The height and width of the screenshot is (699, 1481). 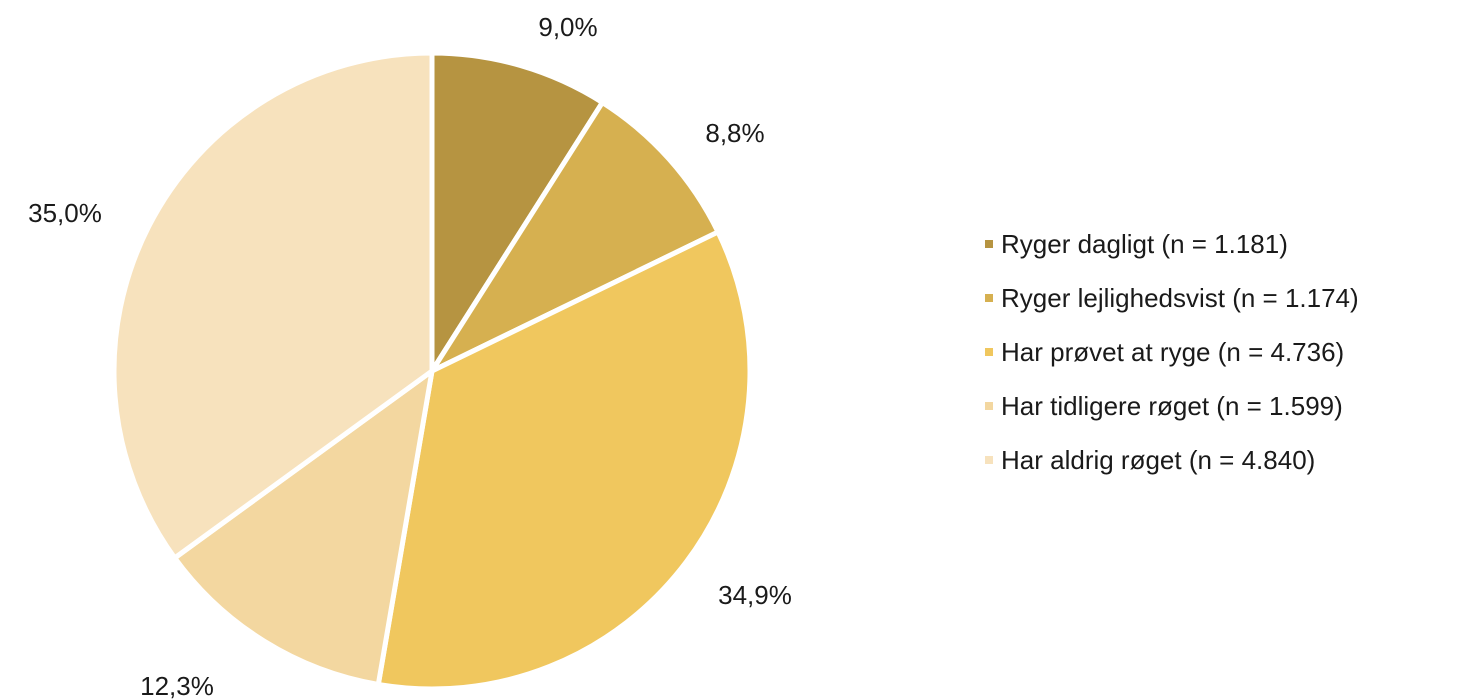 I want to click on legend-label: Ryger dagligt (n = 1.181), so click(x=1144, y=243).